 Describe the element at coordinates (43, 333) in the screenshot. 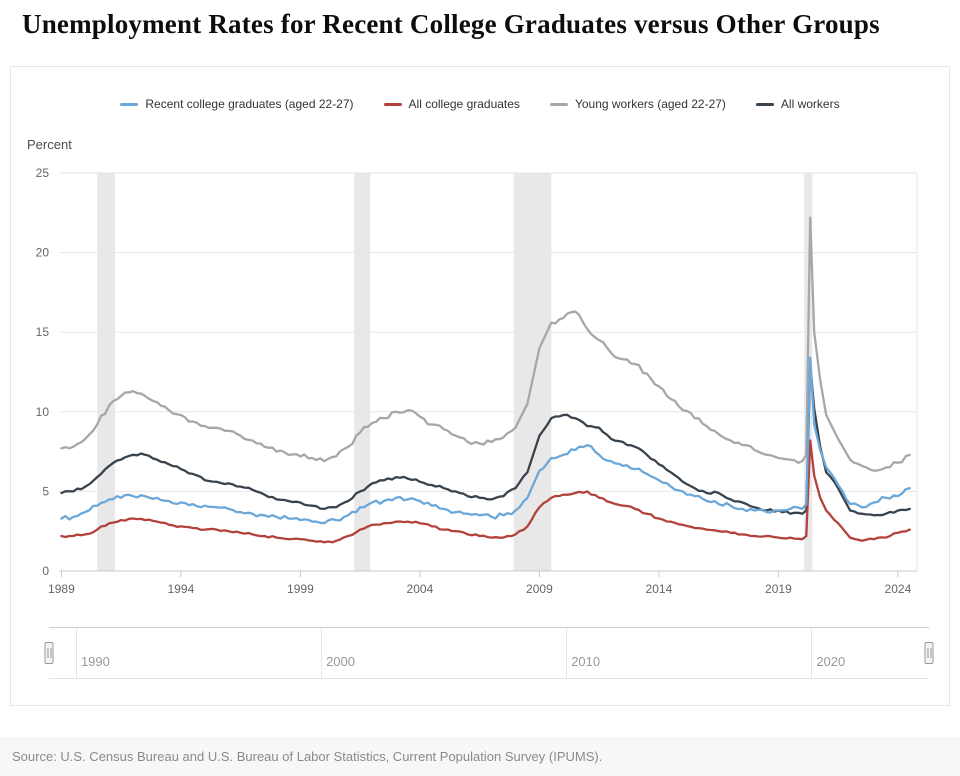

I see `y-axis-label: 15` at that location.